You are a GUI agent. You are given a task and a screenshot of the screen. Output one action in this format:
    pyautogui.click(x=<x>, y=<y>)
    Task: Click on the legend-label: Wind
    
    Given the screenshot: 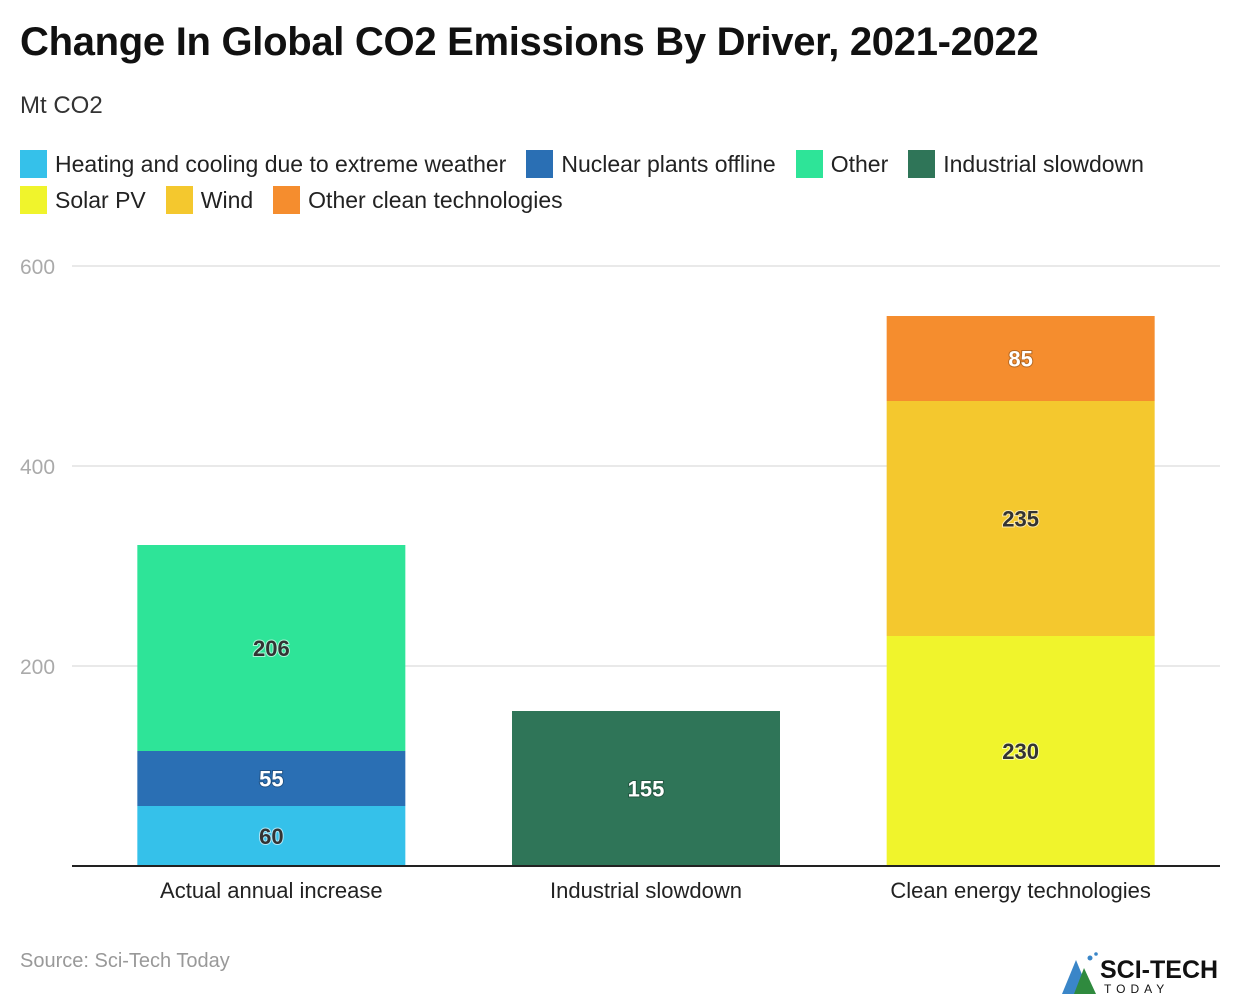 What is the action you would take?
    pyautogui.click(x=227, y=199)
    